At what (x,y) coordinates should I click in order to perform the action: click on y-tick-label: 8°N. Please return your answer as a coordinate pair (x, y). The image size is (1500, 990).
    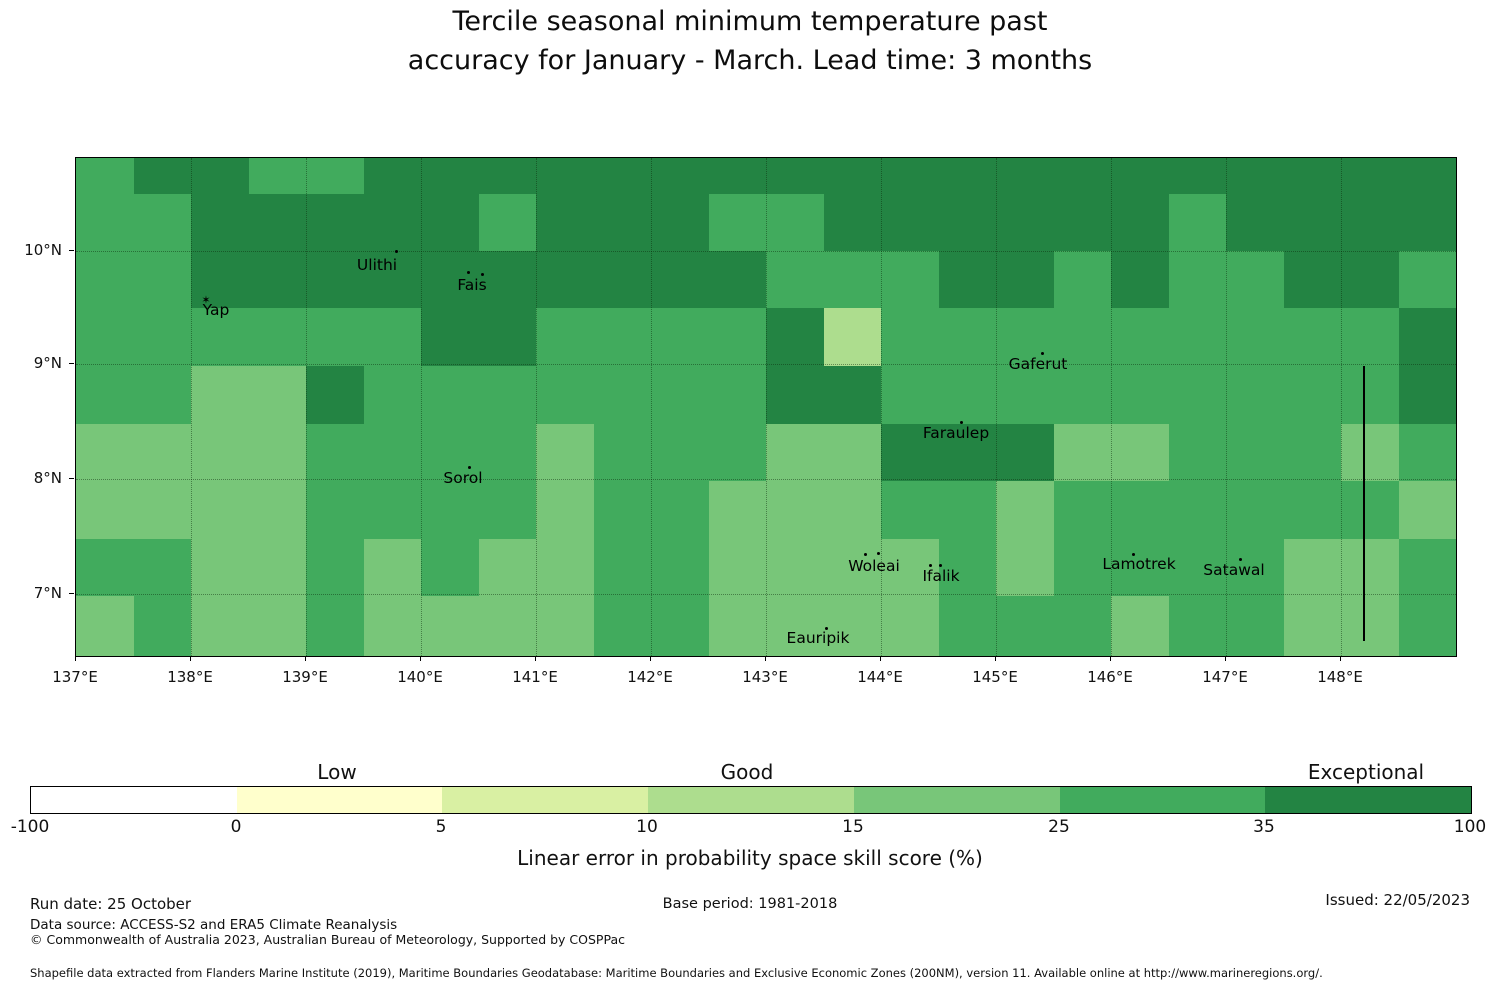
    Looking at the image, I should click on (47, 478).